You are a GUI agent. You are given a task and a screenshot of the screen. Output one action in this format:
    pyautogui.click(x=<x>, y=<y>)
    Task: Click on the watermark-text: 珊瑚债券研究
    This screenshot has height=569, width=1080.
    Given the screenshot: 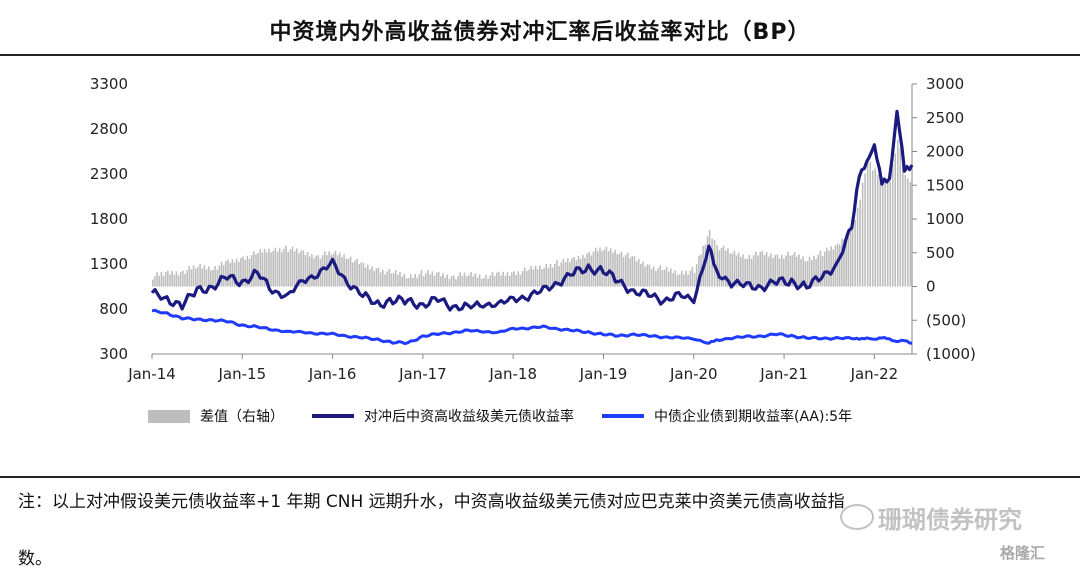 What is the action you would take?
    pyautogui.click(x=950, y=520)
    